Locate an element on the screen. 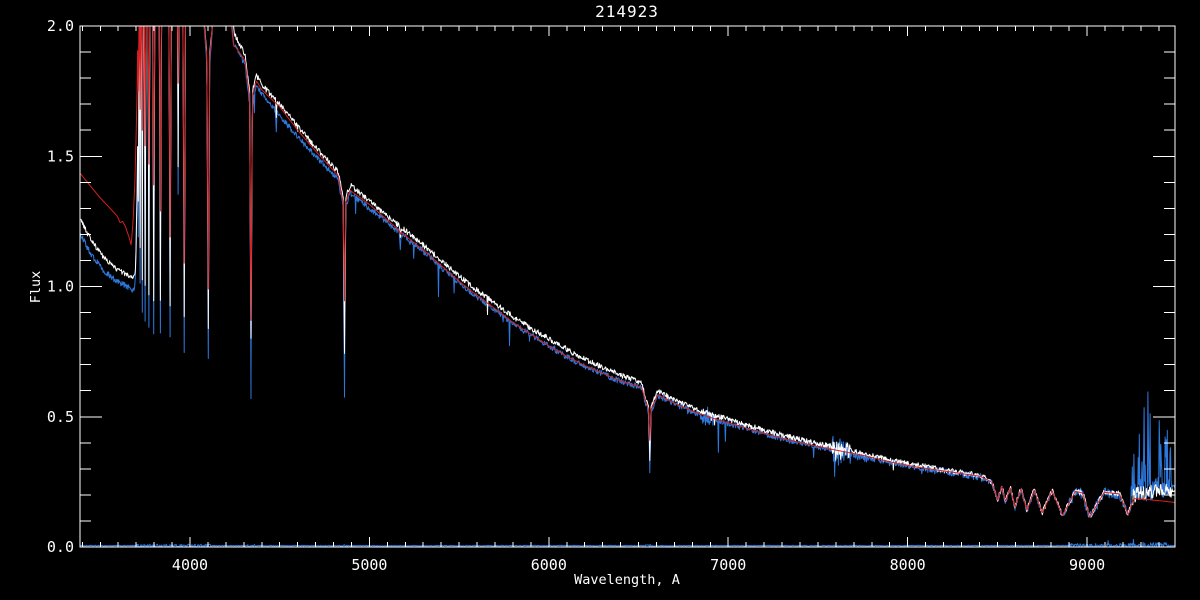 The height and width of the screenshot is (600, 1200). y-tick-label: 1.5 is located at coordinates (60, 156).